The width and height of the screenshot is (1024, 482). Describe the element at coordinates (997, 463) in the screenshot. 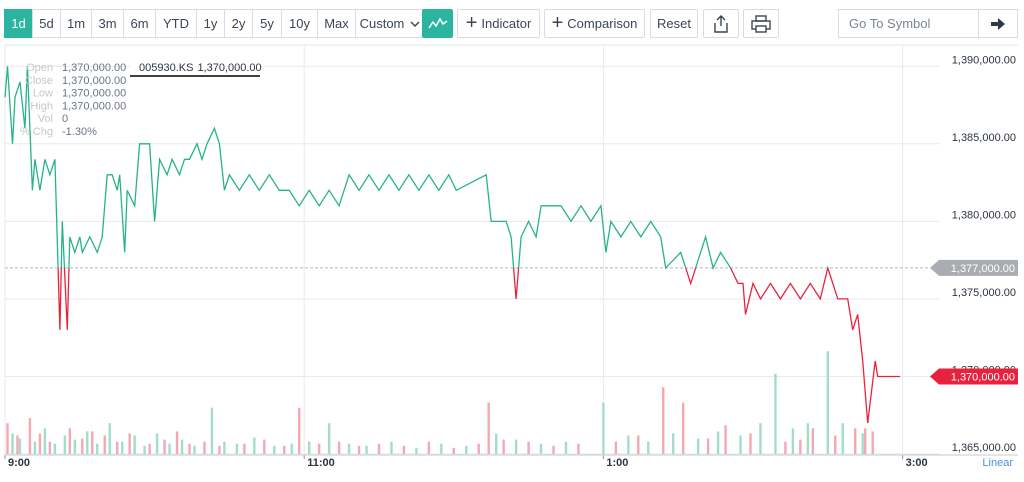

I see `scale-label: Linear` at that location.